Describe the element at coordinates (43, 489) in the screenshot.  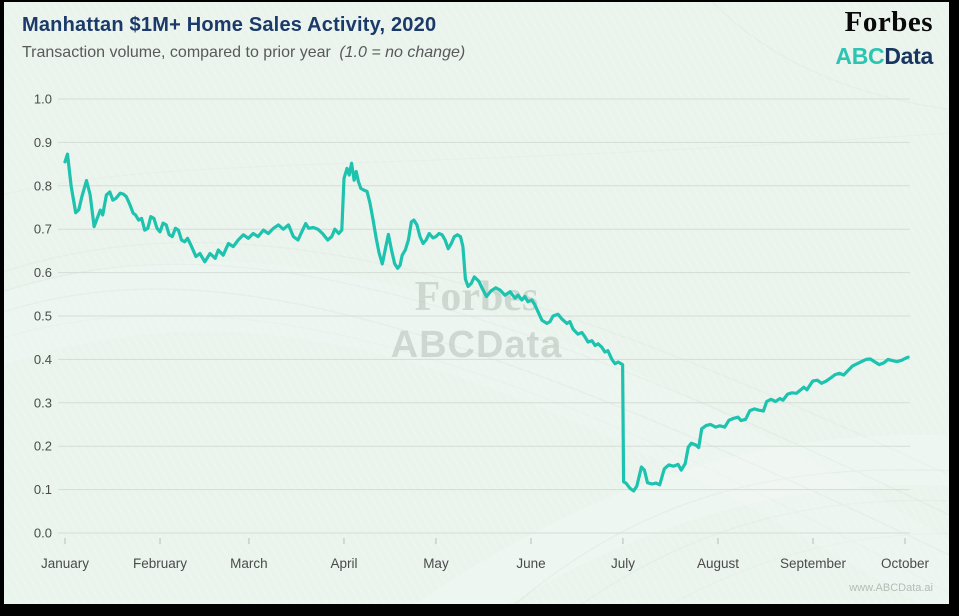
I see `y-axis-tick-label: 0.1` at that location.